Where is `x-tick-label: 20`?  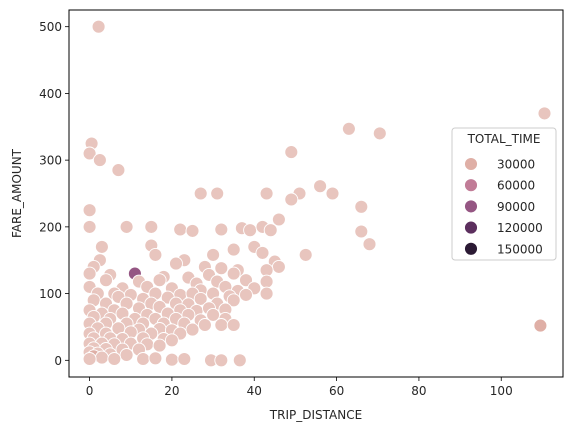 x-tick-label: 20 is located at coordinates (171, 391).